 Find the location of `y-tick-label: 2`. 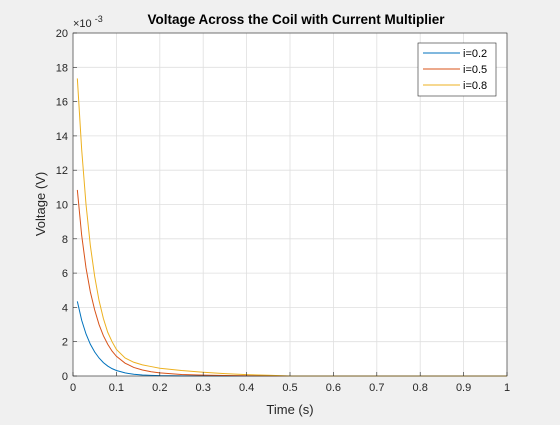

y-tick-label: 2 is located at coordinates (65, 343).